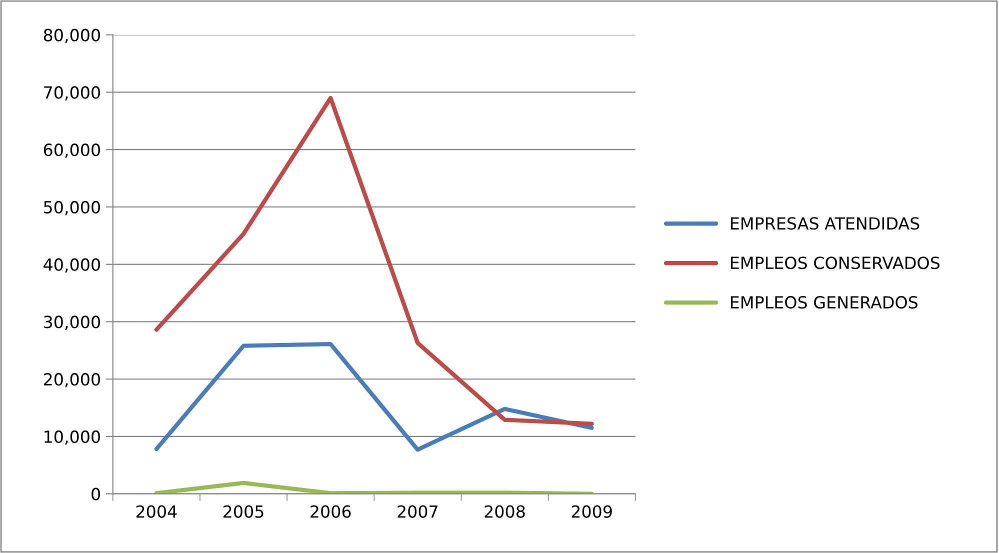 This screenshot has width=999, height=553. I want to click on legend-label: EMPLEOS GENERADOS, so click(824, 302).